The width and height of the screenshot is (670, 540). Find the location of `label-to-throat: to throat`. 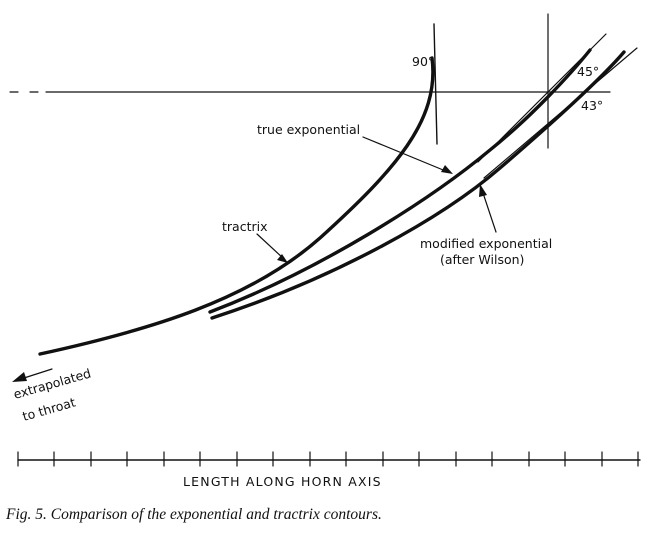

label-to-throat: to throat is located at coordinates (49, 408).